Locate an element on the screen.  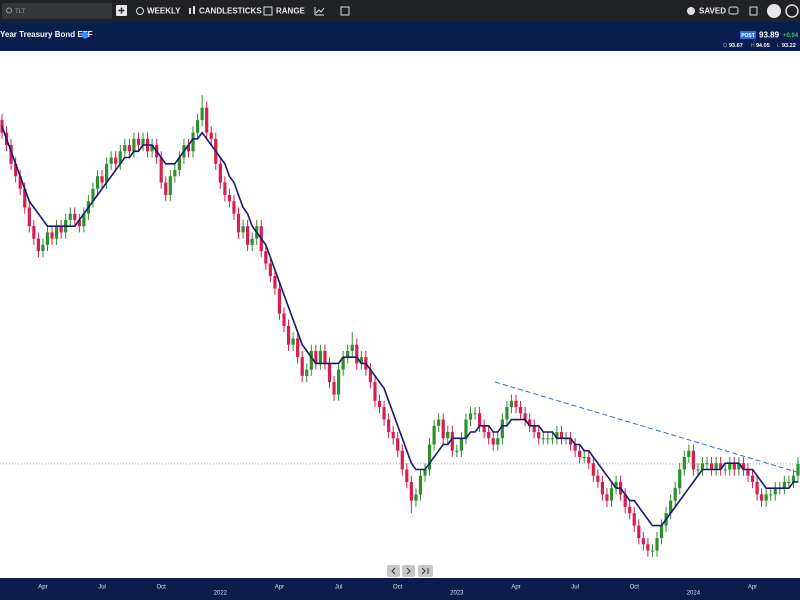
high-value: 94.05 is located at coordinates (763, 46).